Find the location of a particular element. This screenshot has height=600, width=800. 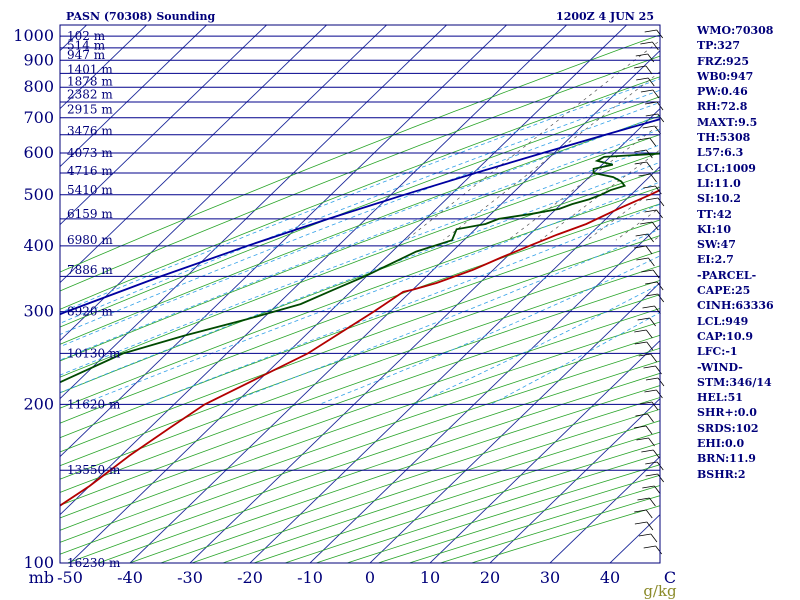

pressure-tick-label: 500 is located at coordinates (38, 194).